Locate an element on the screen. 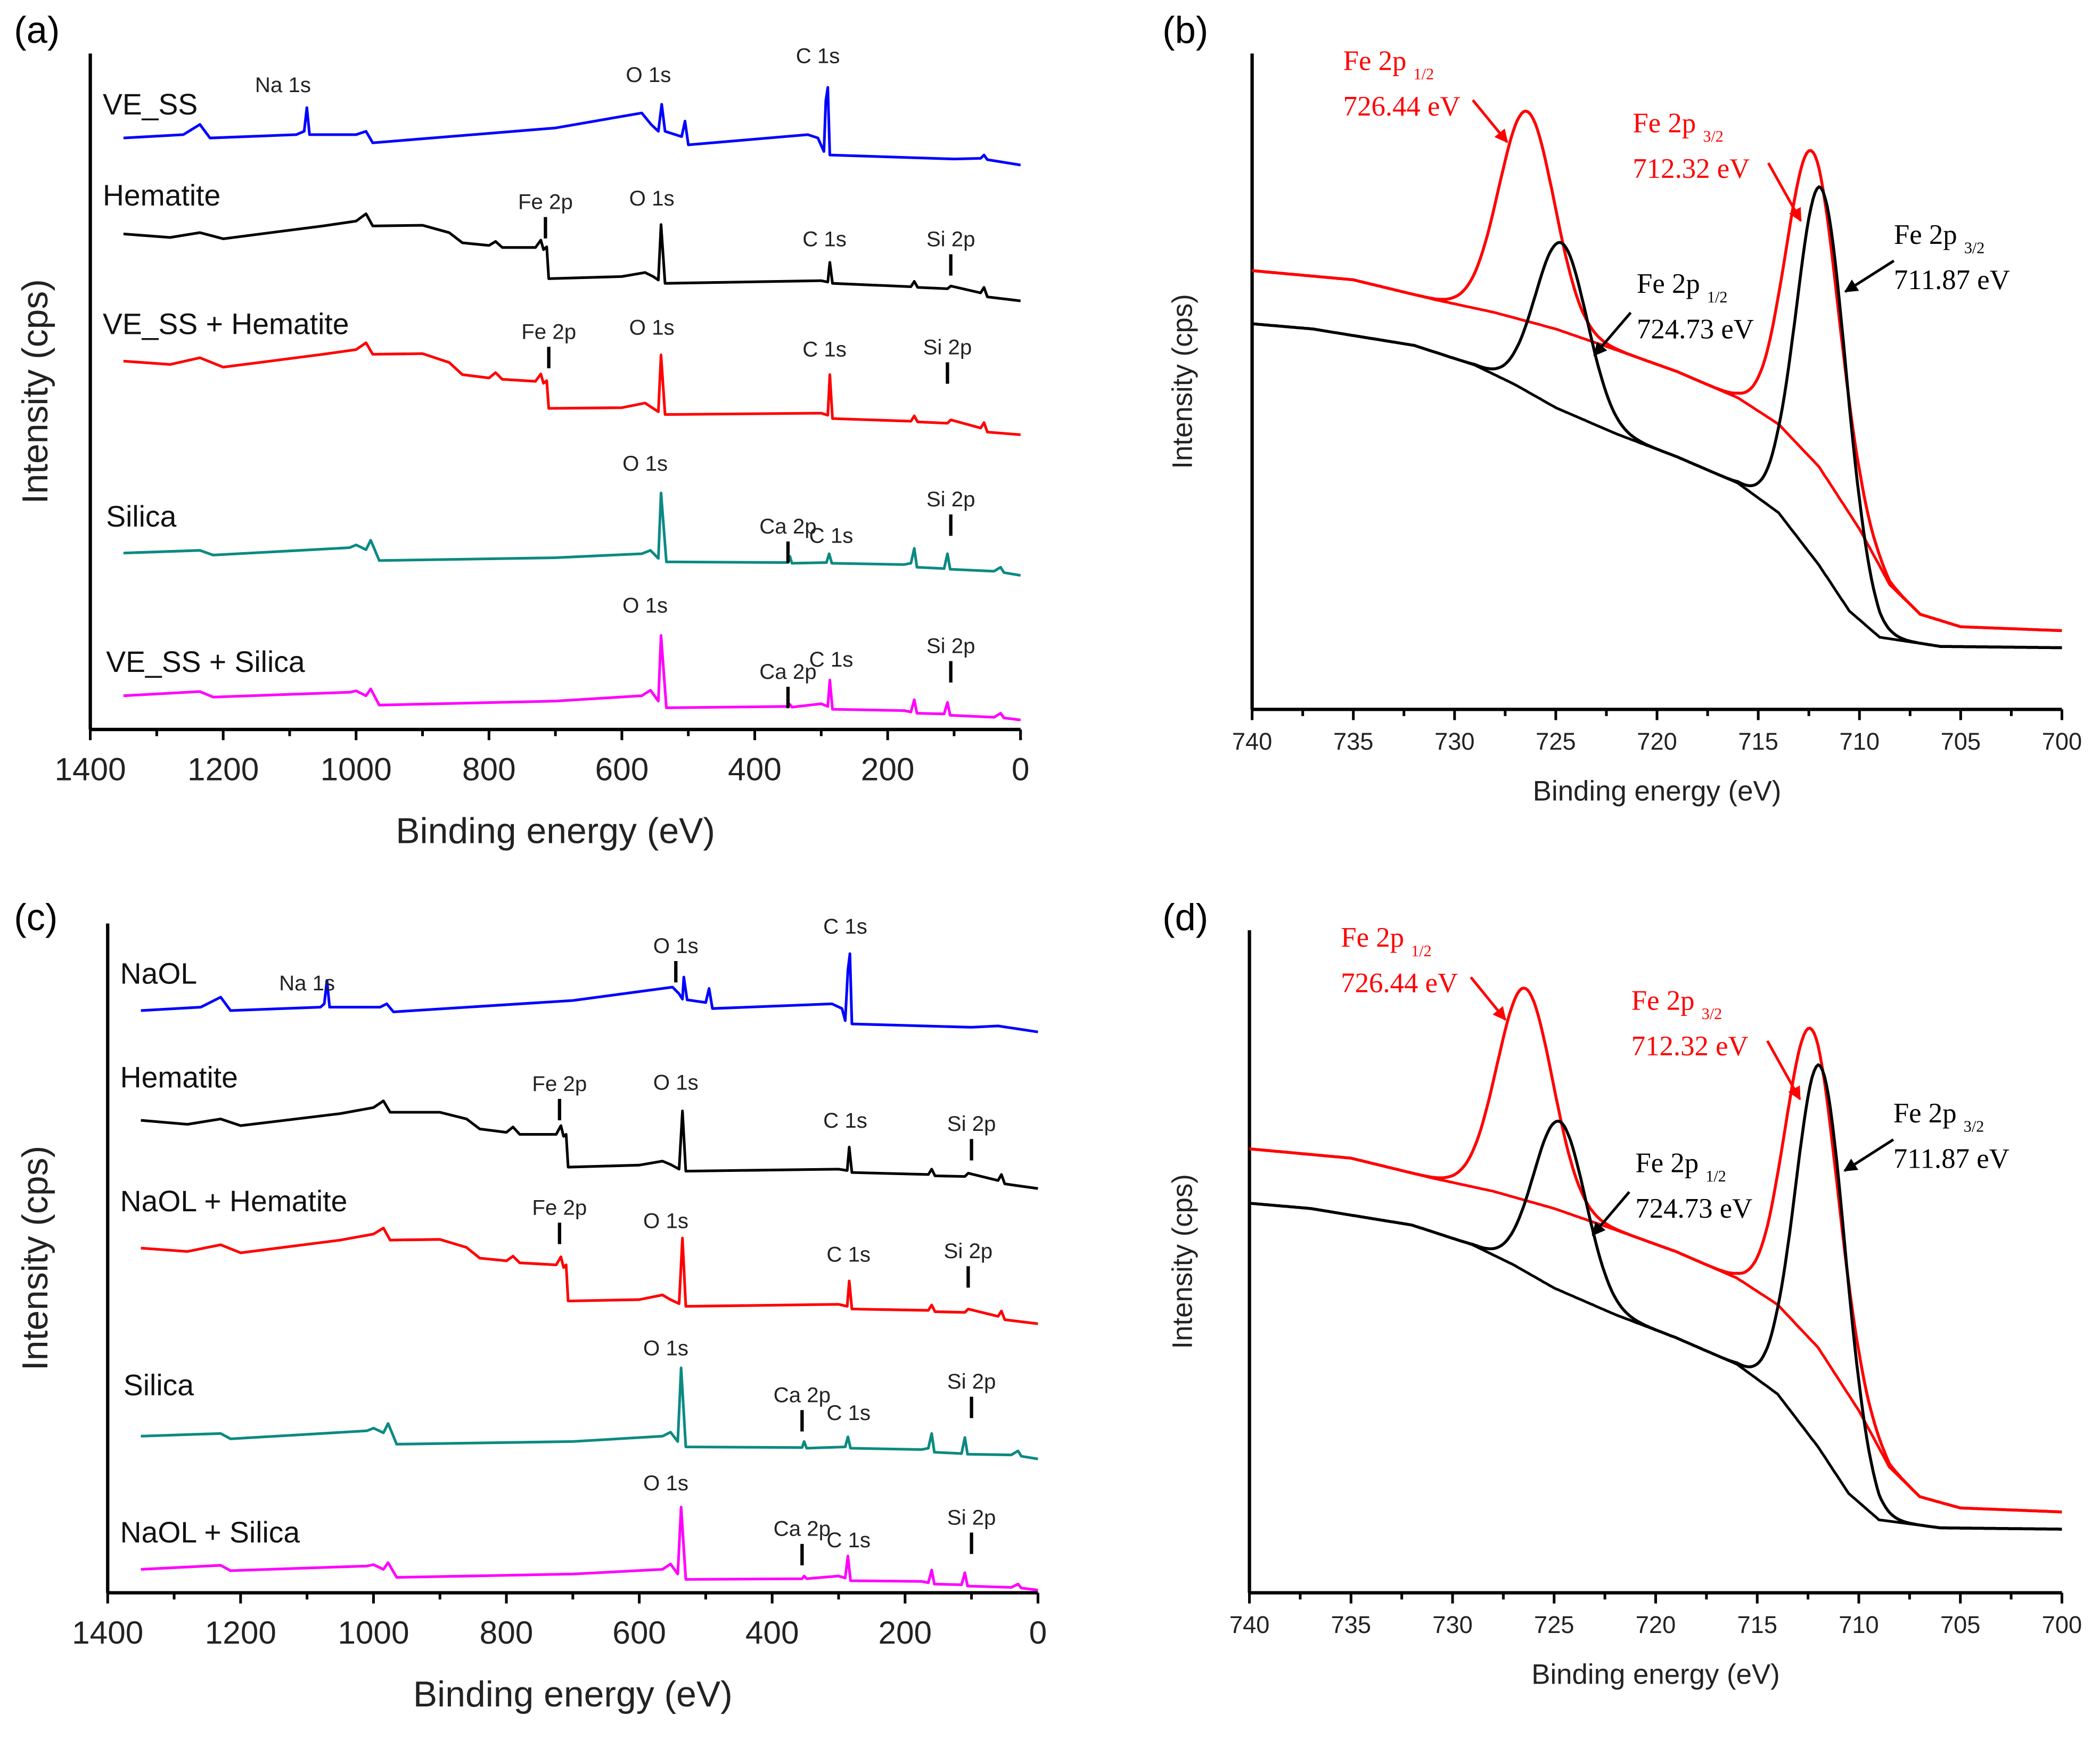  sample-label: VE_SS + Silica is located at coordinates (205, 661).